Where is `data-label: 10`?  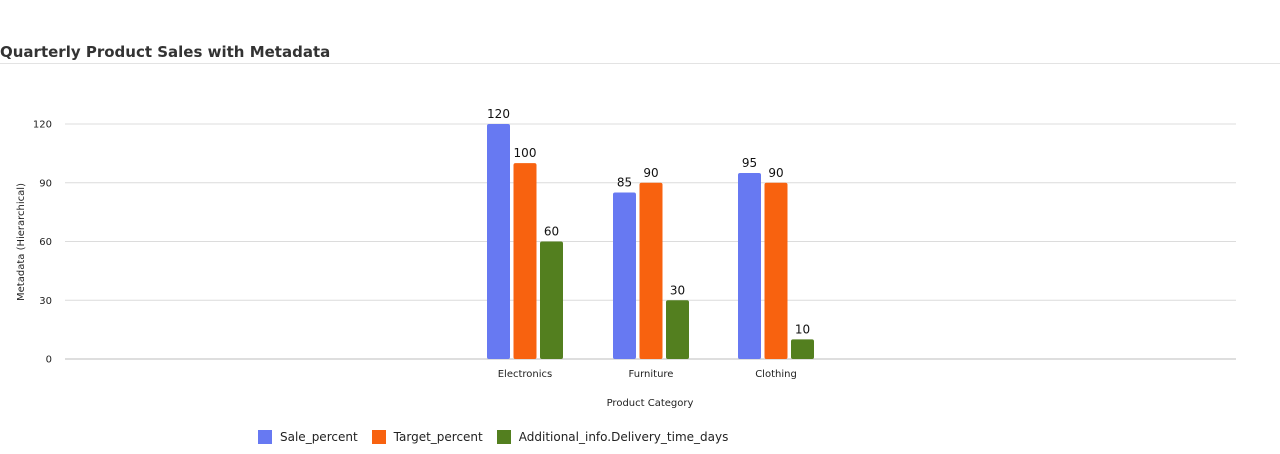 data-label: 10 is located at coordinates (802, 329).